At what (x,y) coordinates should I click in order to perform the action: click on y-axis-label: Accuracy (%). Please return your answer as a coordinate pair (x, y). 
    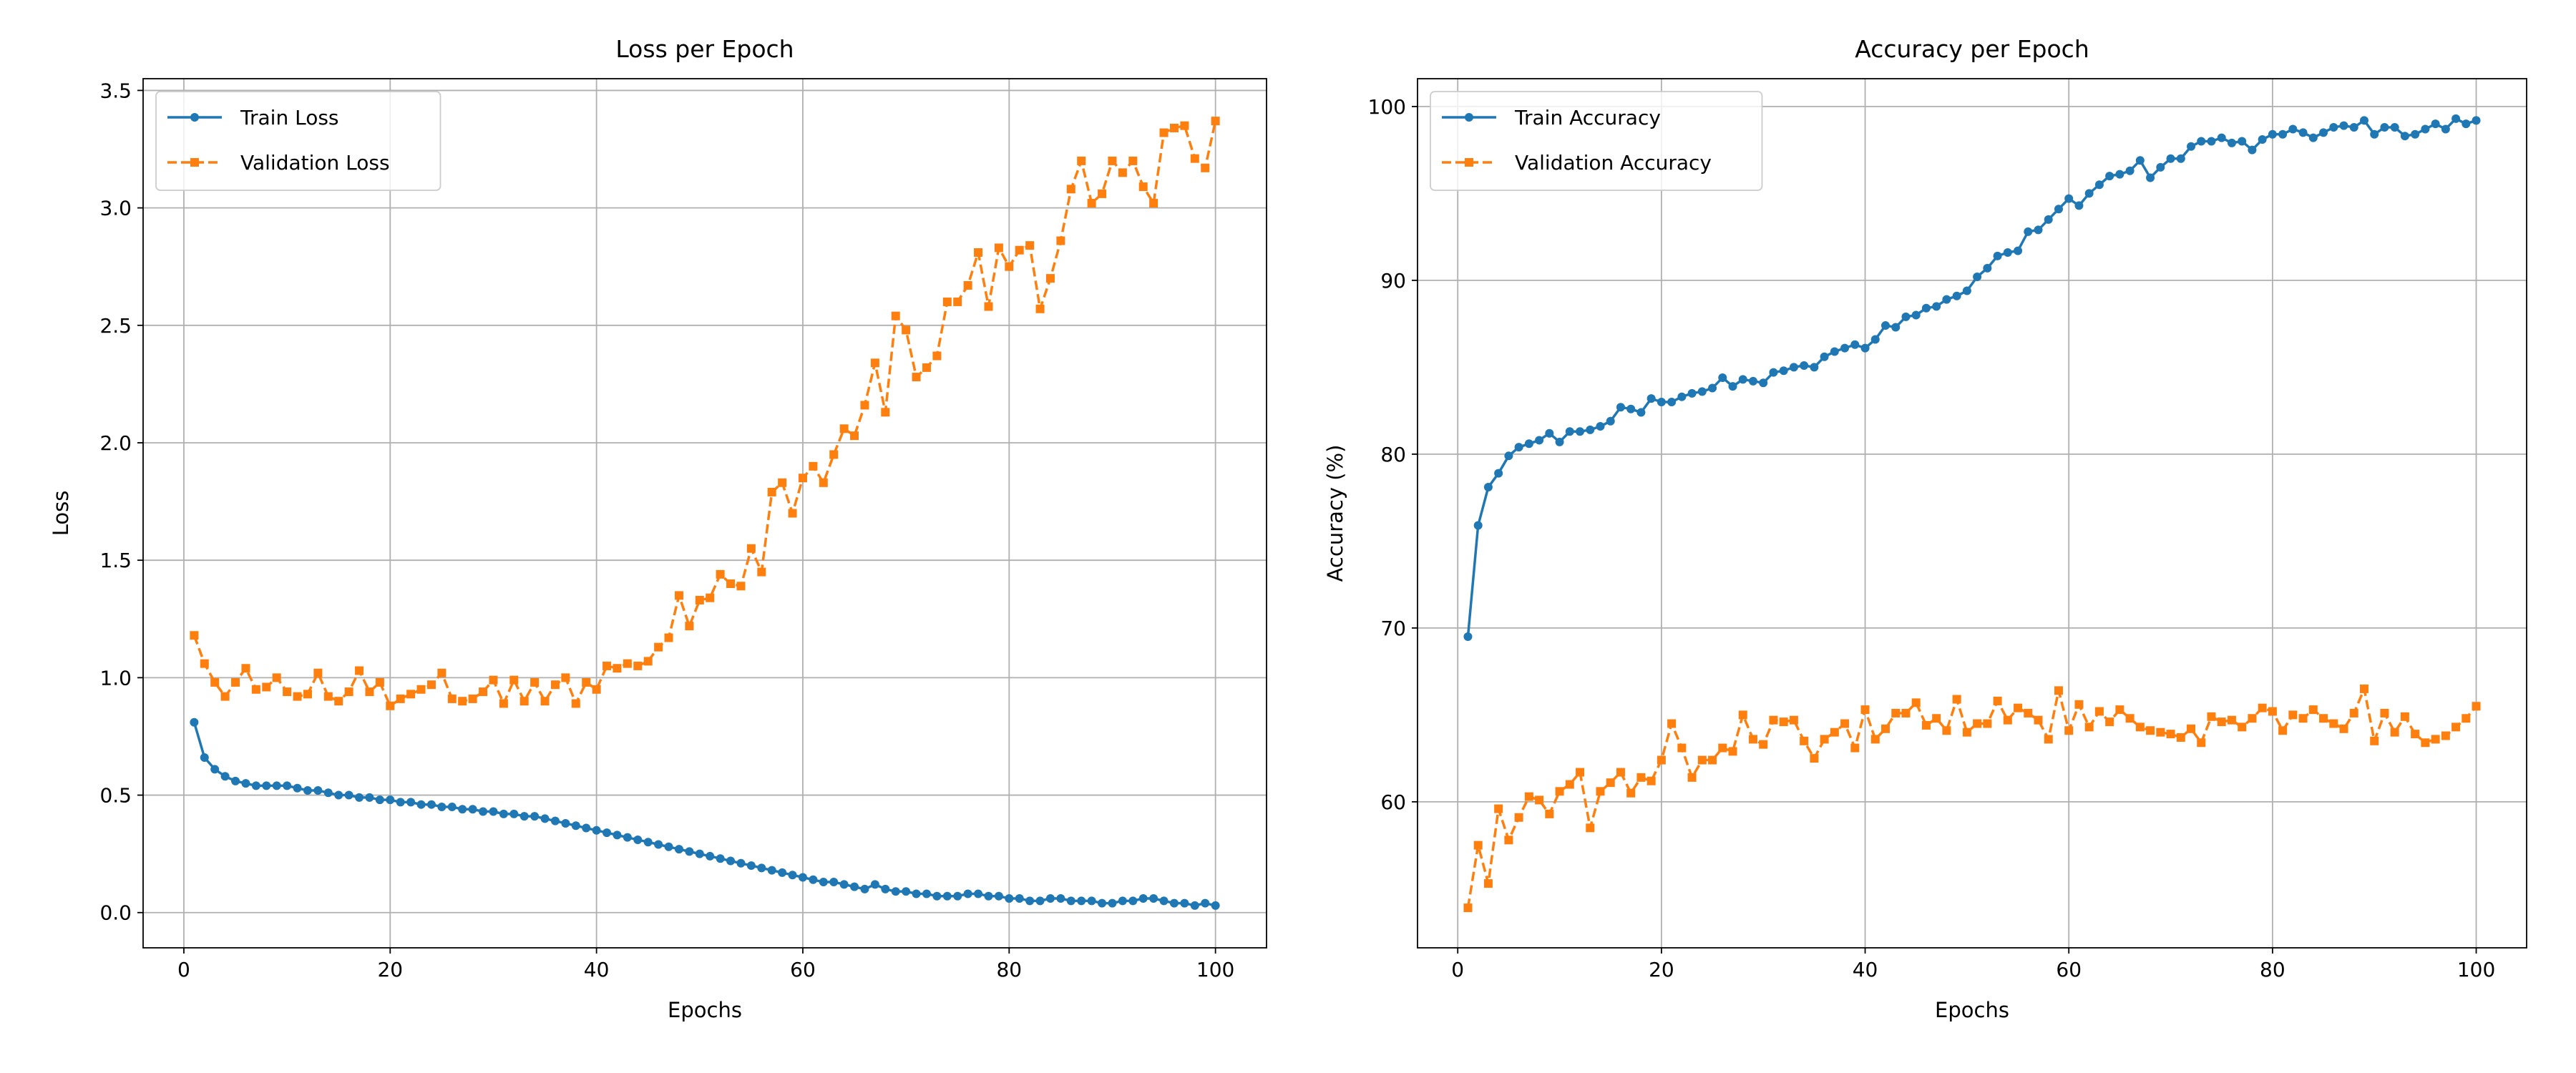
    Looking at the image, I should click on (1335, 513).